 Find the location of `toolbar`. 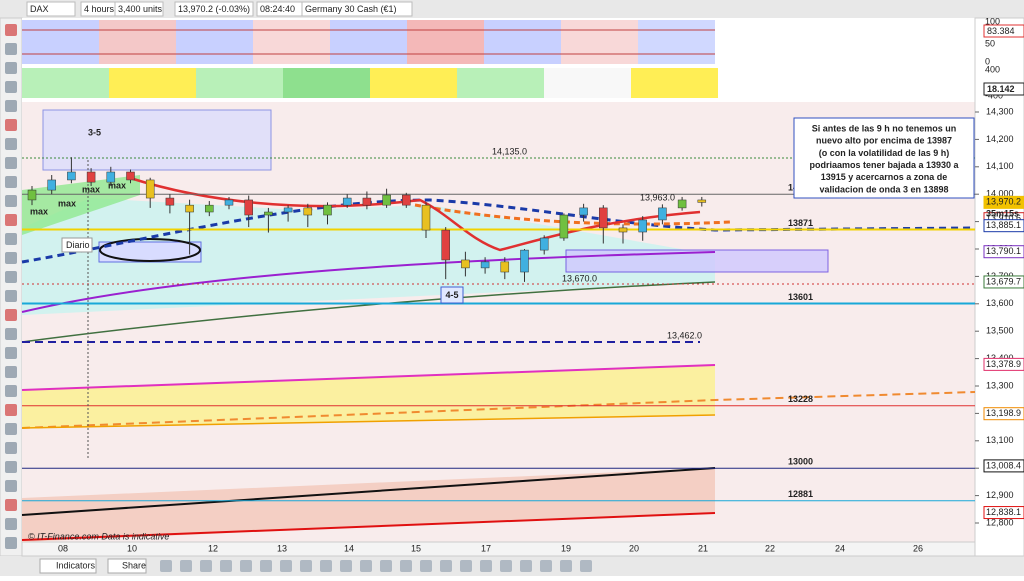

toolbar is located at coordinates (512, 9).